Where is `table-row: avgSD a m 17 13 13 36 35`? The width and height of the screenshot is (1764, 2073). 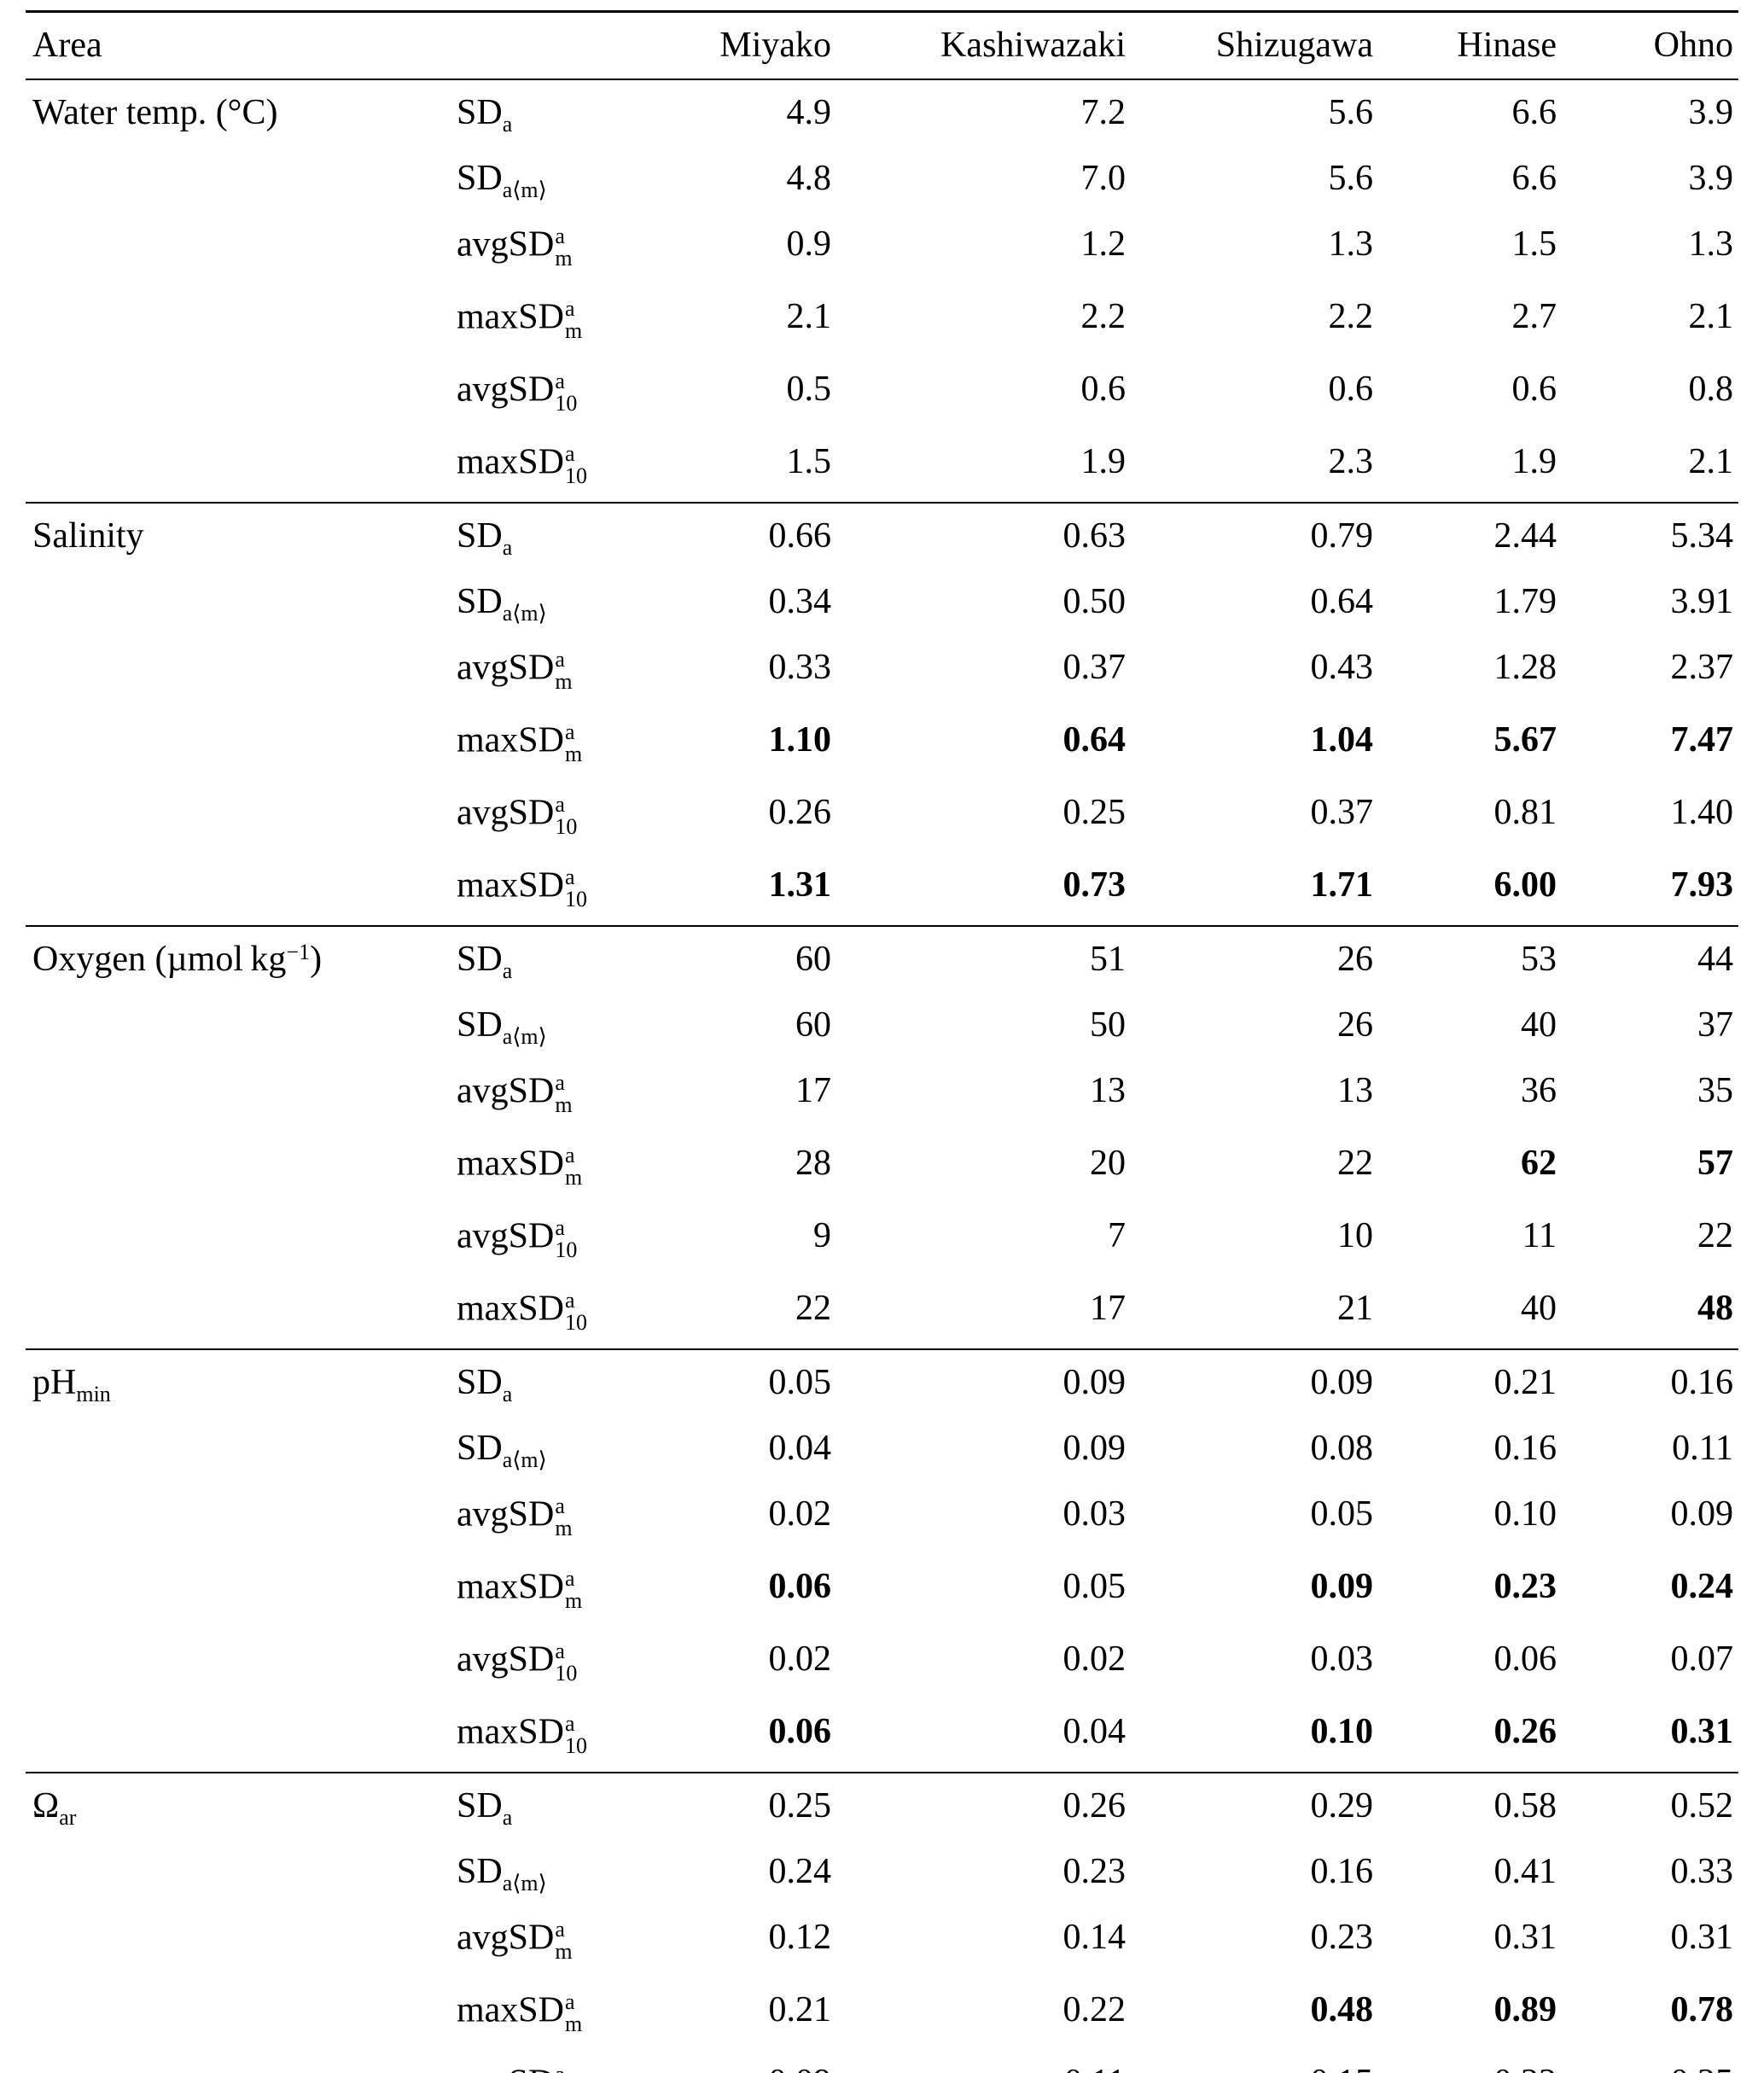
table-row: avgSD a m 17 13 13 36 35 is located at coordinates (882, 1094).